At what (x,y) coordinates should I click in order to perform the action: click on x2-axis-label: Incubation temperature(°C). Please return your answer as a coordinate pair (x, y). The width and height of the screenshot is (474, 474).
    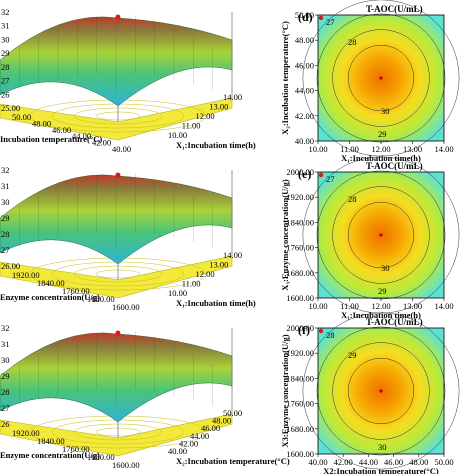
    Looking at the image, I should click on (51, 139).